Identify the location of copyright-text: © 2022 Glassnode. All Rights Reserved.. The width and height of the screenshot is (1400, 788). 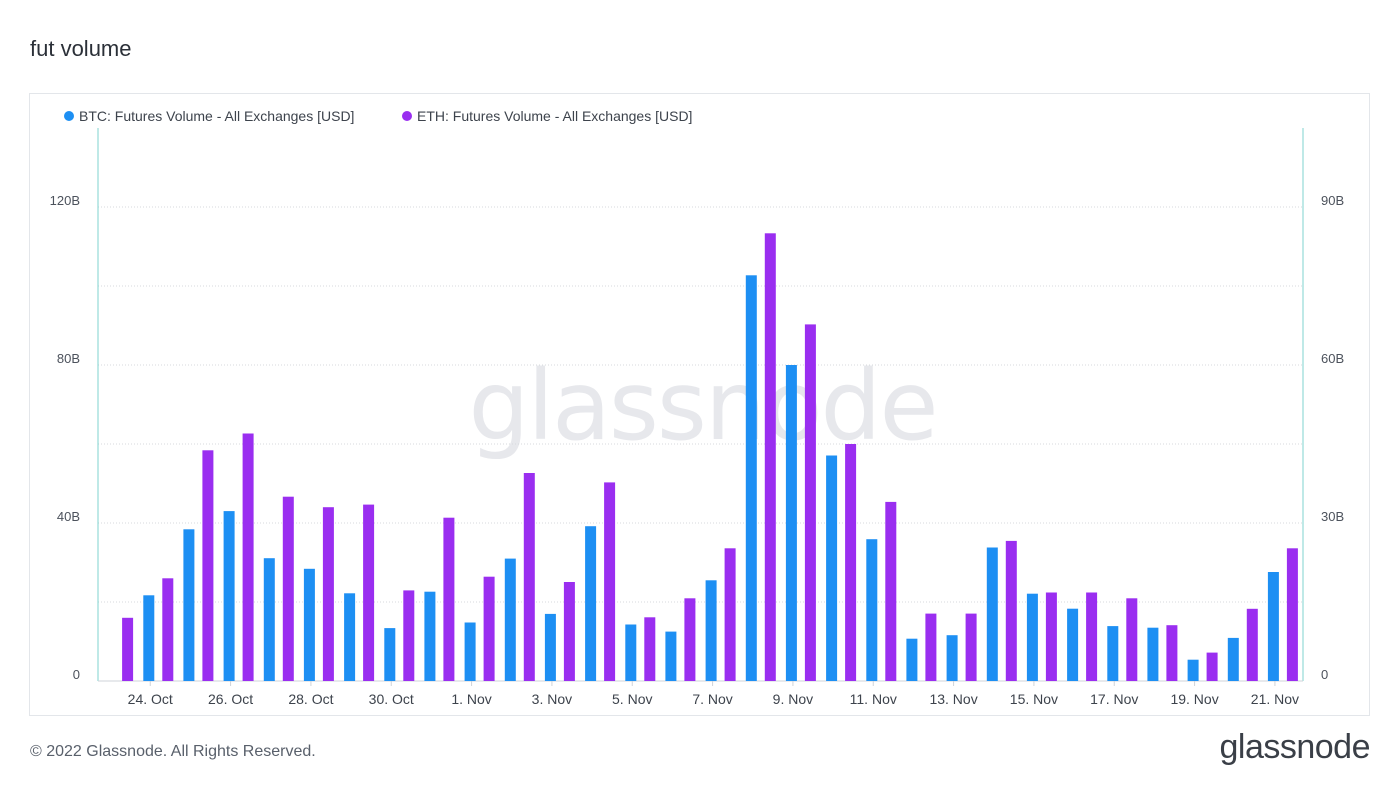
(173, 751).